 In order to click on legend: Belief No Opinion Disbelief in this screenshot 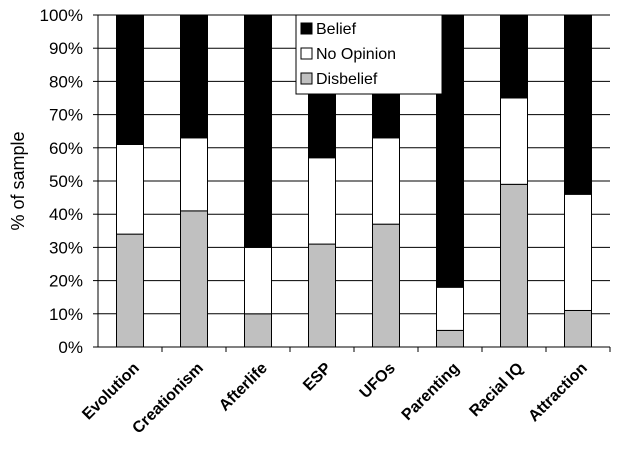, I will do `click(369, 54)`.